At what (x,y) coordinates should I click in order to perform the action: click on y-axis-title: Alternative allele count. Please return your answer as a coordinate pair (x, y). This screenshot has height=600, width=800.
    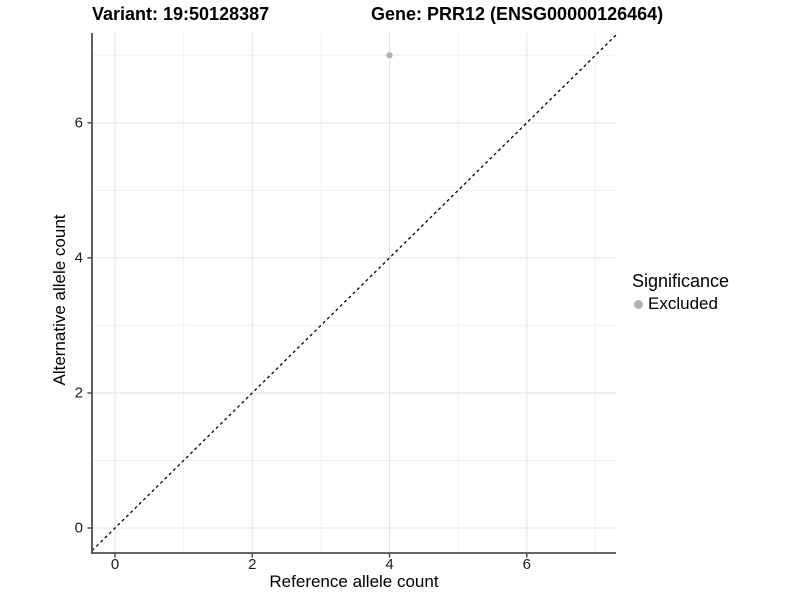
    Looking at the image, I should click on (59, 300).